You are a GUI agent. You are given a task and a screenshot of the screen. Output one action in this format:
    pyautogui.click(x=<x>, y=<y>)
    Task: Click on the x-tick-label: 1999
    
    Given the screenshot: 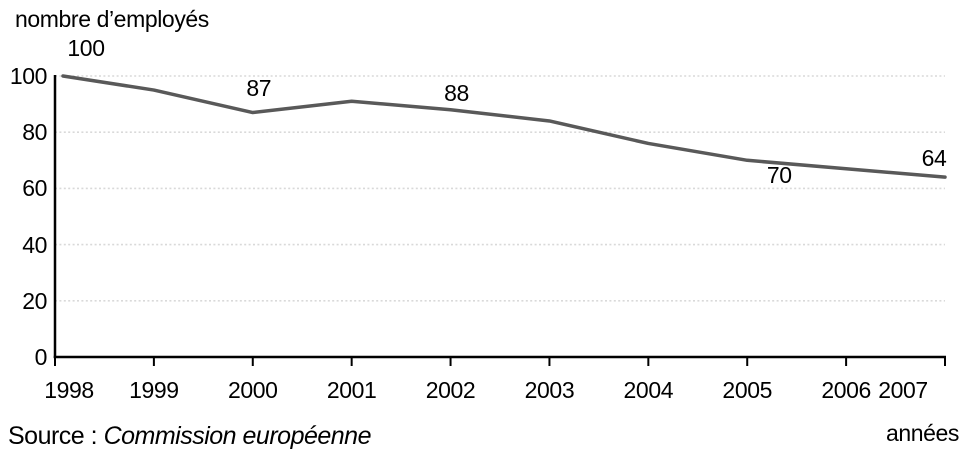 What is the action you would take?
    pyautogui.click(x=154, y=390)
    